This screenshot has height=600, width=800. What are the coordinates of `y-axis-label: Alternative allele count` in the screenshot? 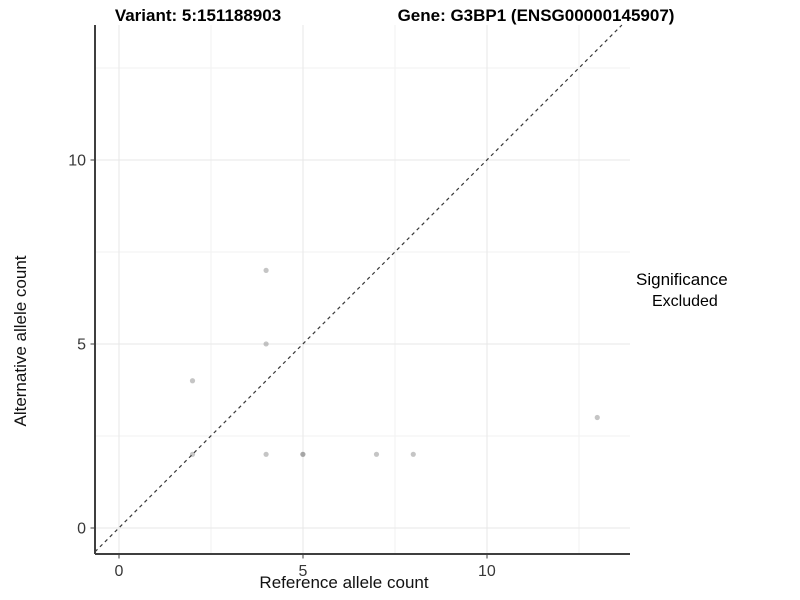 It's located at (20, 341).